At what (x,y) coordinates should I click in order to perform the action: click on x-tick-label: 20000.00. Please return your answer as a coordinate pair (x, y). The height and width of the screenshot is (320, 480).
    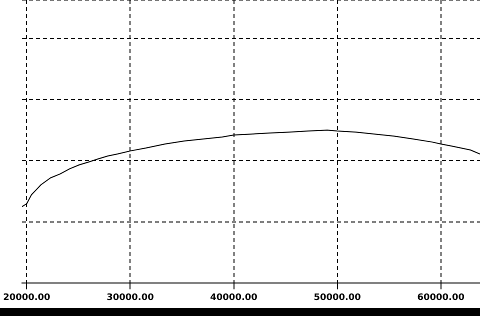
    Looking at the image, I should click on (26, 297).